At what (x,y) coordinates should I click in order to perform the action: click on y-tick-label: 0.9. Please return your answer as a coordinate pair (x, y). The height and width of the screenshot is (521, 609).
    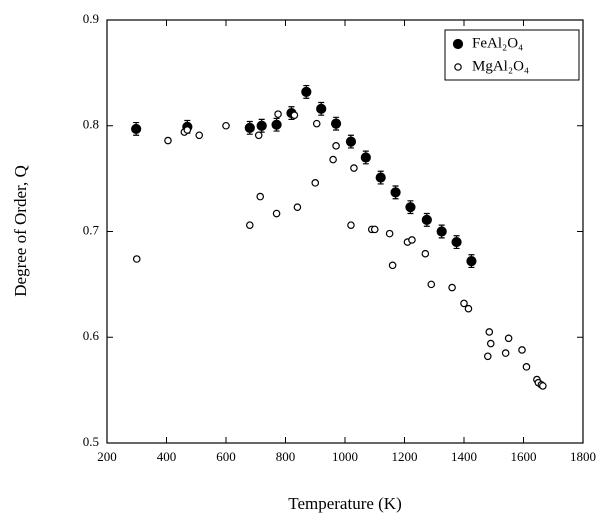
    Looking at the image, I should click on (91, 18).